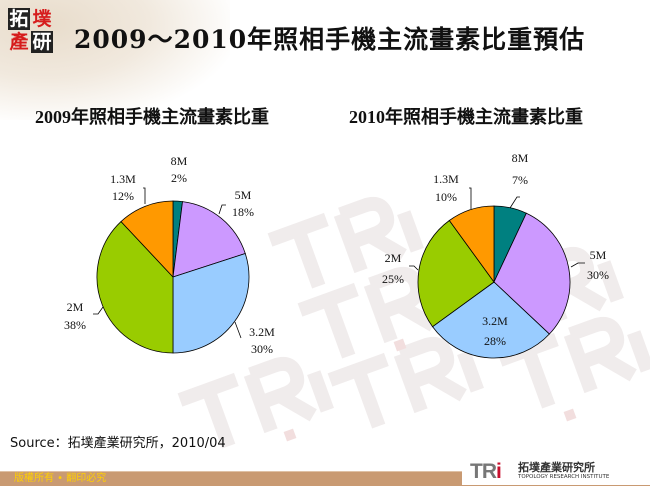 This screenshot has width=650, height=486. I want to click on tri-logo-i: i, so click(499, 471).